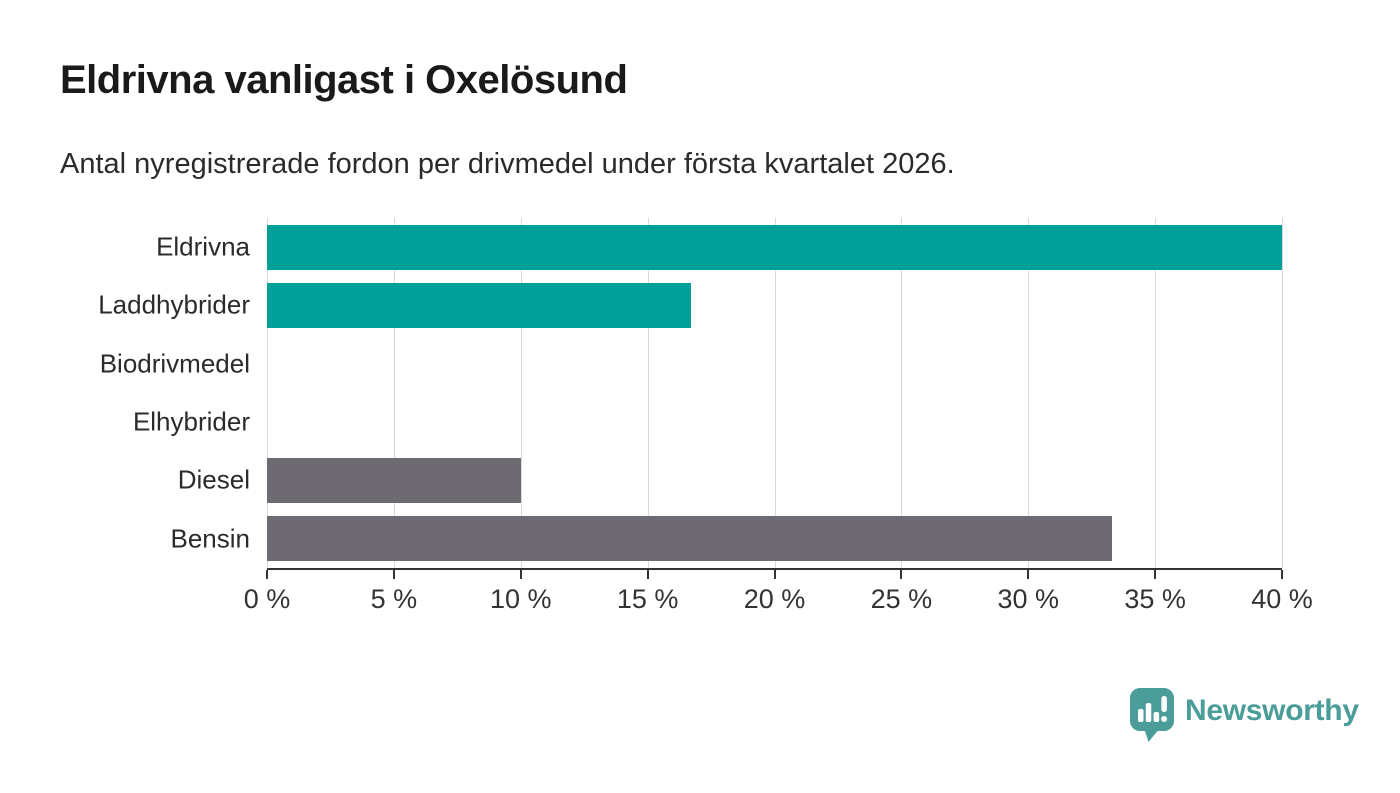 The width and height of the screenshot is (1400, 793). I want to click on x-axis-line, so click(774, 569).